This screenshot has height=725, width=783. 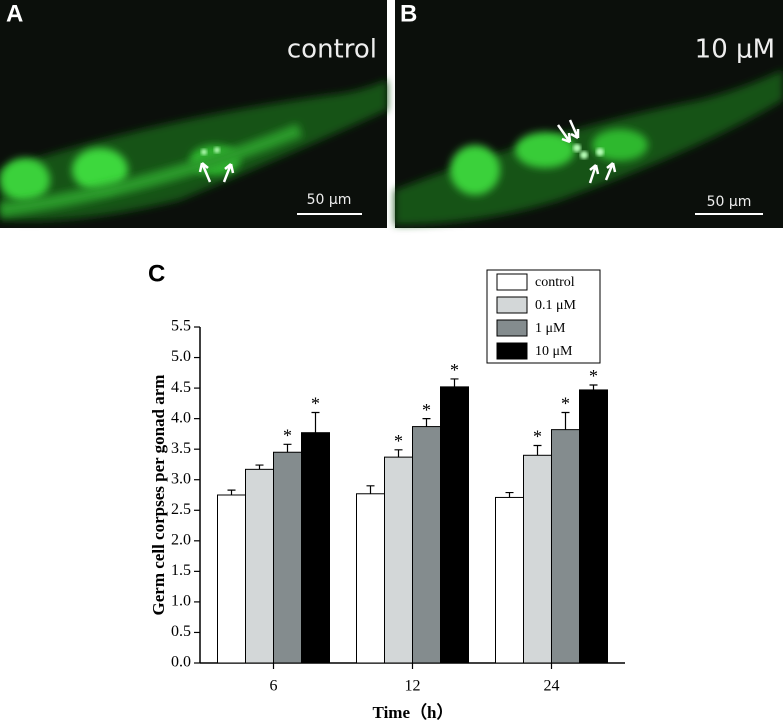 I want to click on legend-label: 10 μM, so click(x=554, y=351).